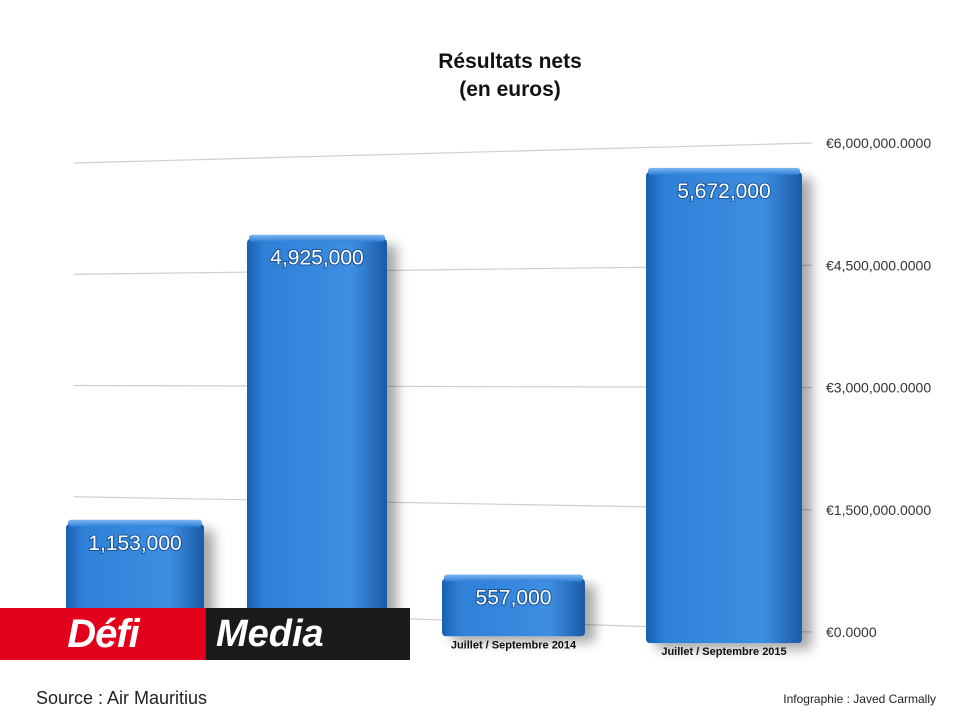 The image size is (960, 720). I want to click on bar-value-label: 4,925,000, so click(316, 258).